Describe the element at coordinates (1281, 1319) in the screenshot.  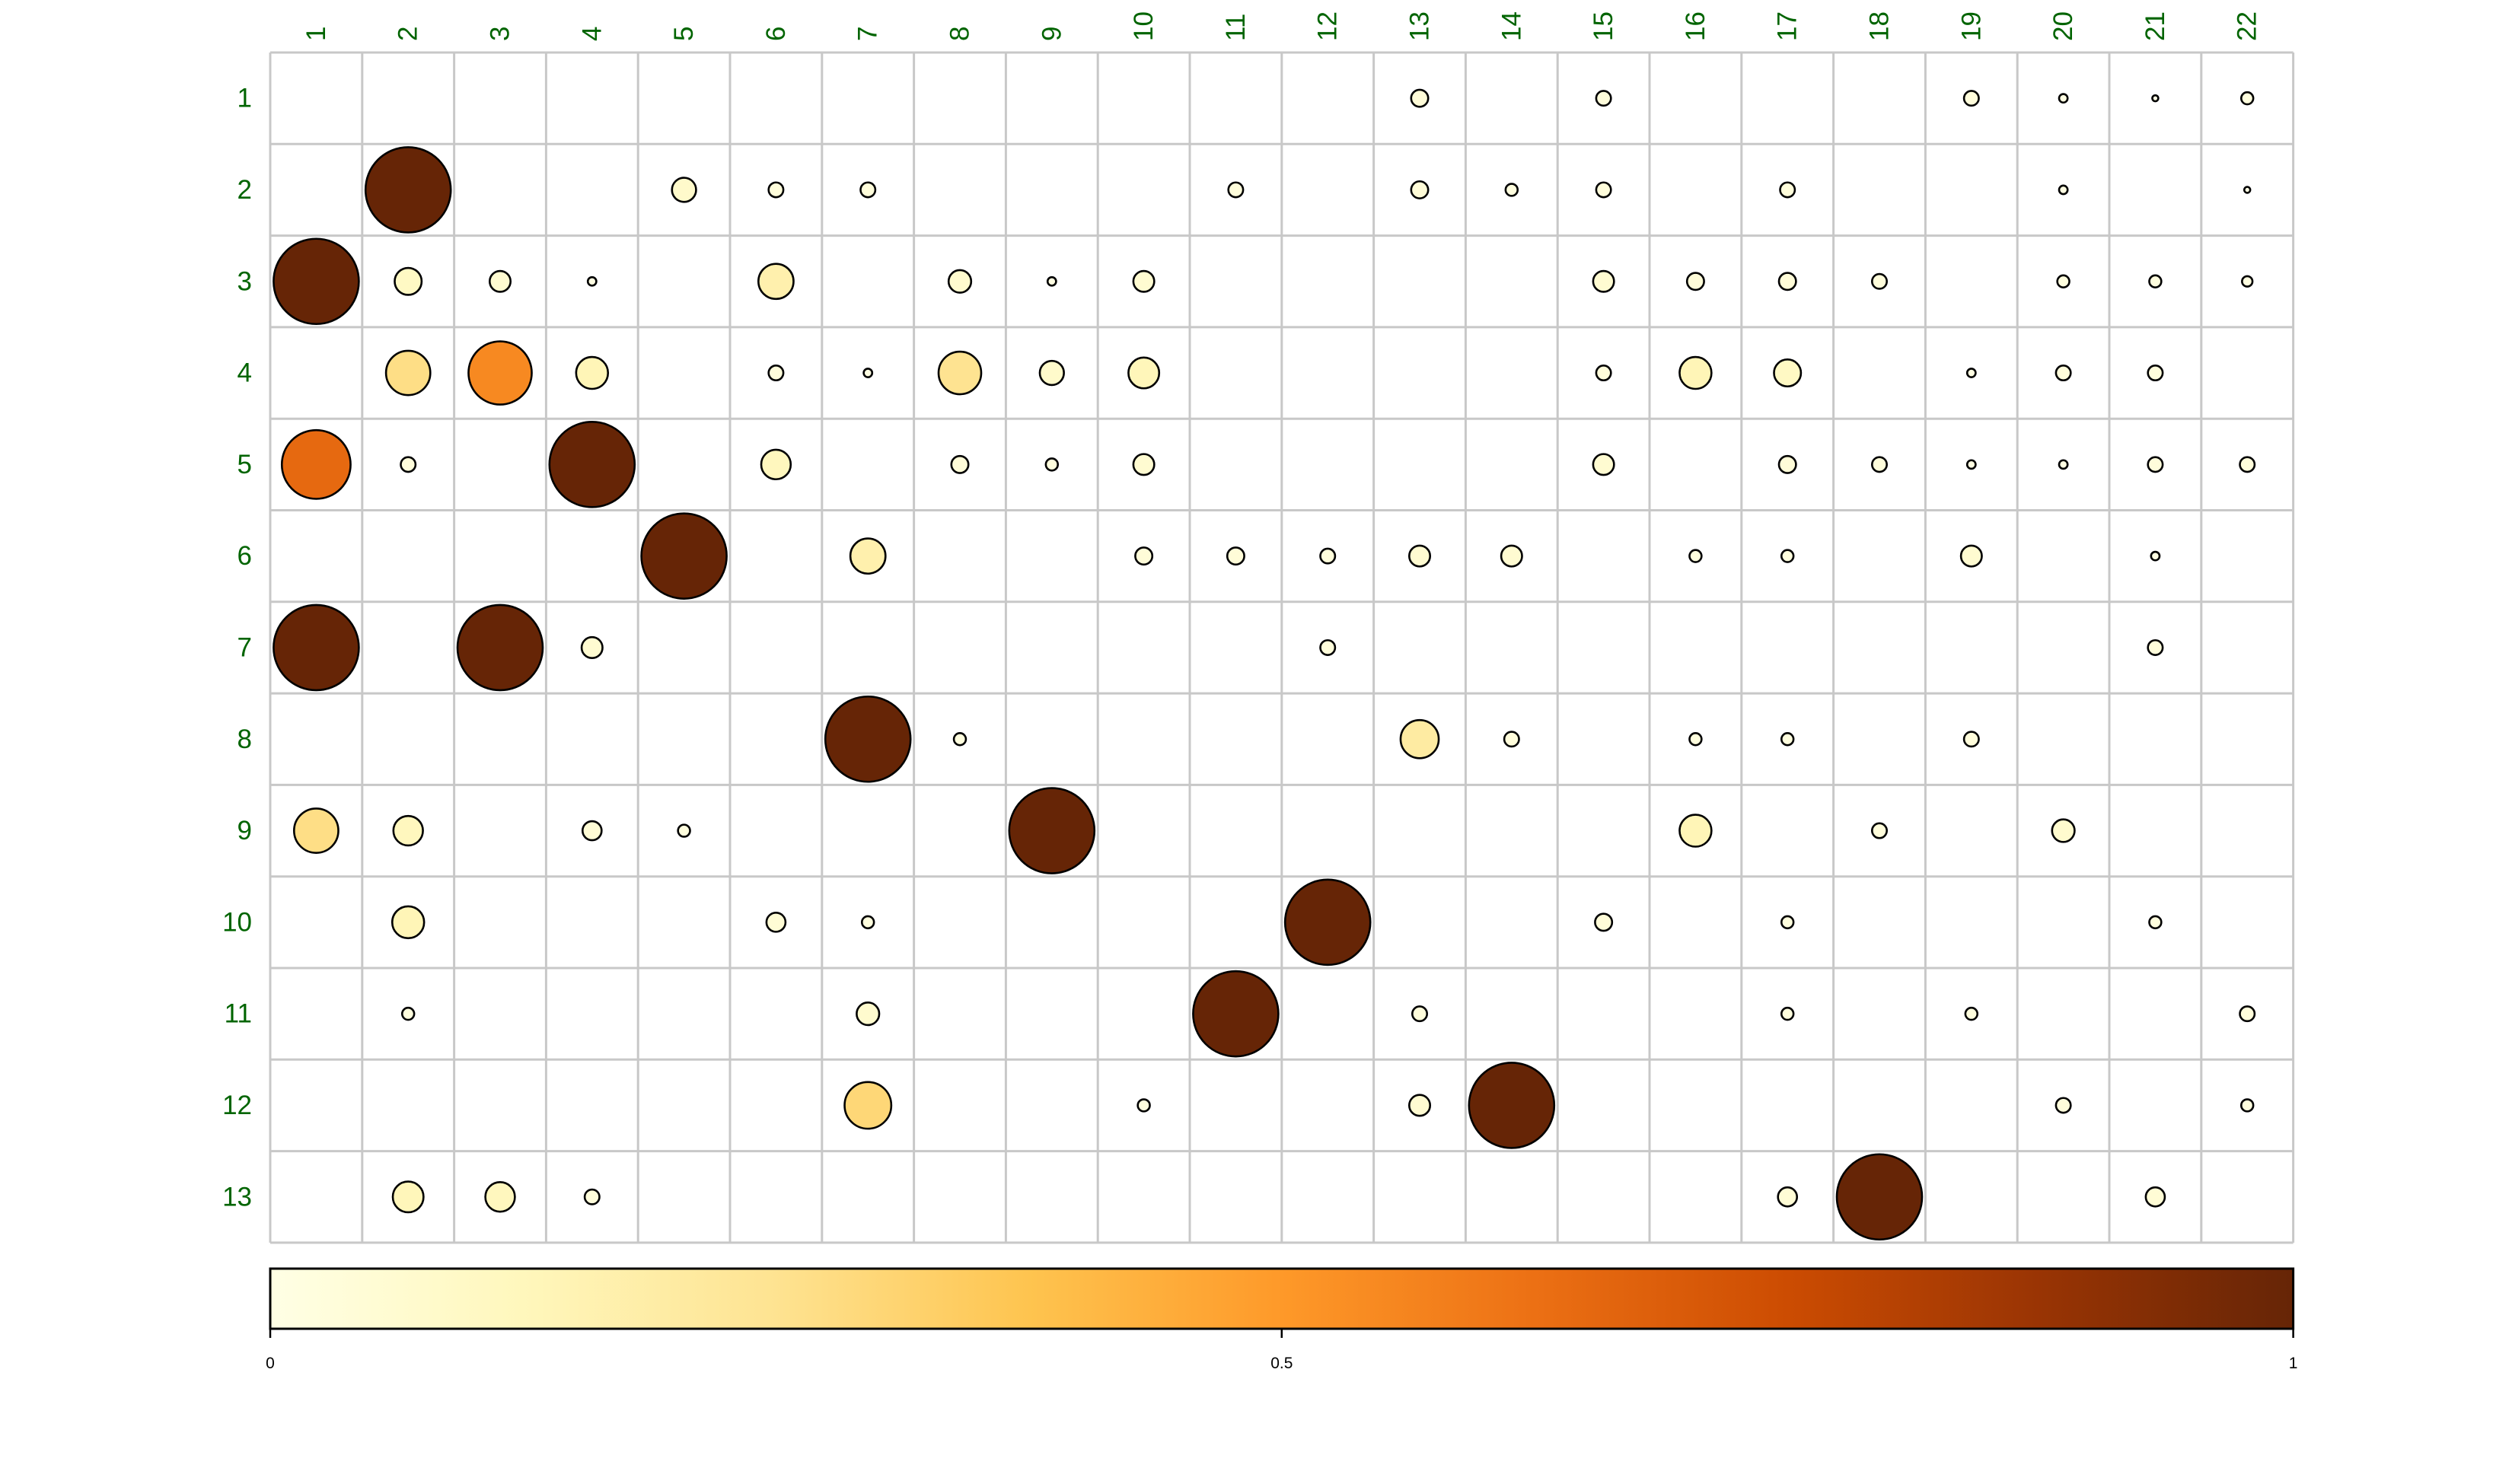
I see `colorbar: 0 0.5 1` at that location.